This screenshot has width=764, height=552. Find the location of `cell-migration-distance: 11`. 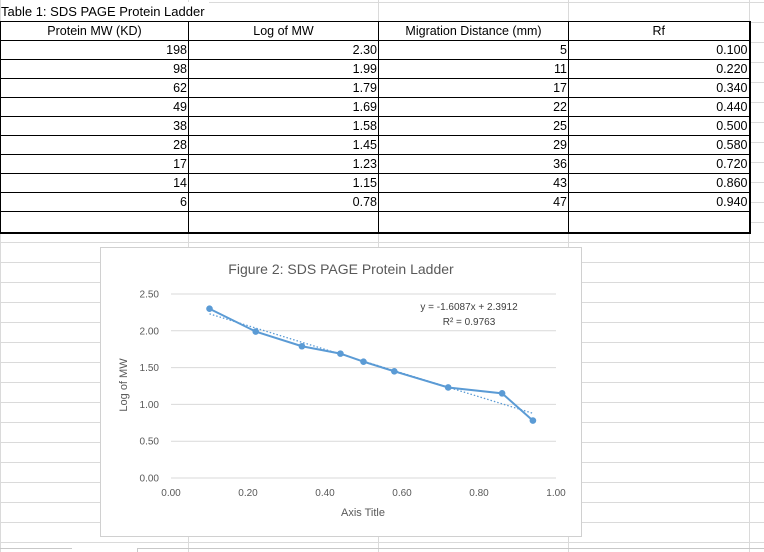

cell-migration-distance: 11 is located at coordinates (473, 69).